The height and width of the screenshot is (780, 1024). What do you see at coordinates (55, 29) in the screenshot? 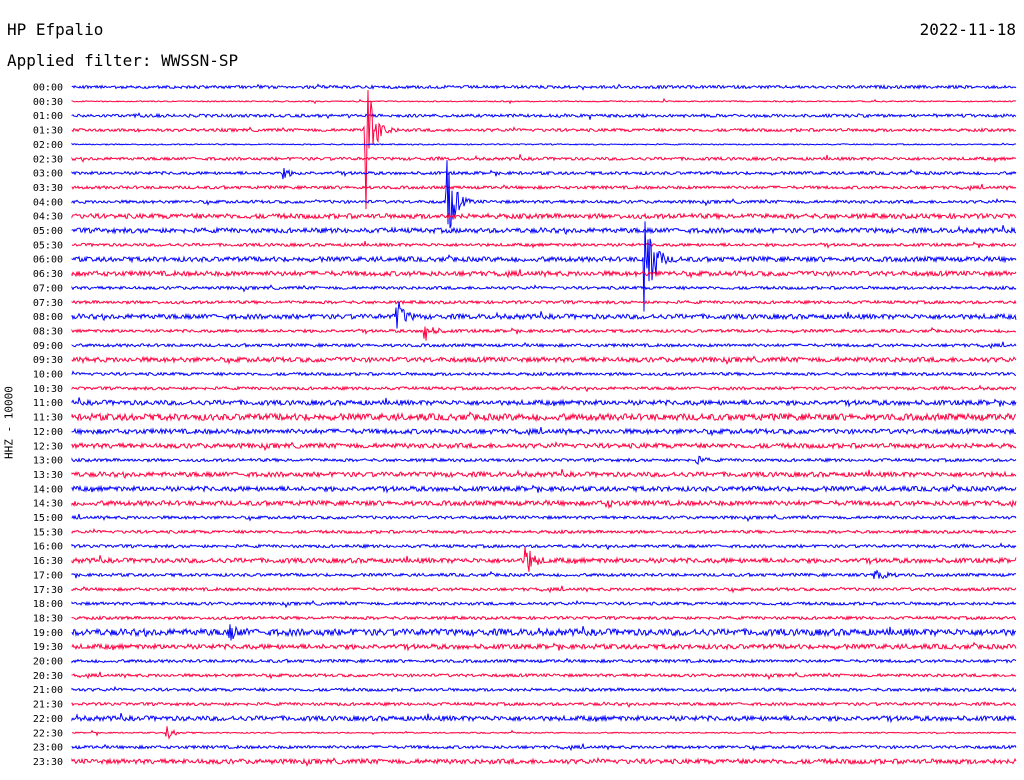
I see `station-title: HP Efpalio` at bounding box center [55, 29].